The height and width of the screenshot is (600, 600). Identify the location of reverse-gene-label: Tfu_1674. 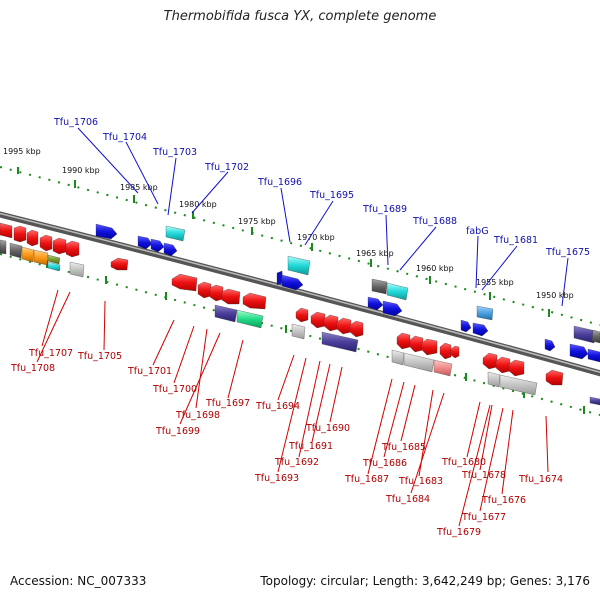
(540, 479).